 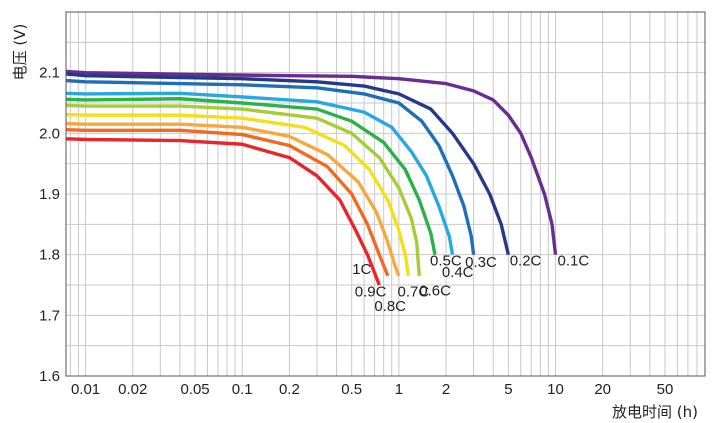 What do you see at coordinates (49, 255) in the screenshot?
I see `y-tick-label: 1.8` at bounding box center [49, 255].